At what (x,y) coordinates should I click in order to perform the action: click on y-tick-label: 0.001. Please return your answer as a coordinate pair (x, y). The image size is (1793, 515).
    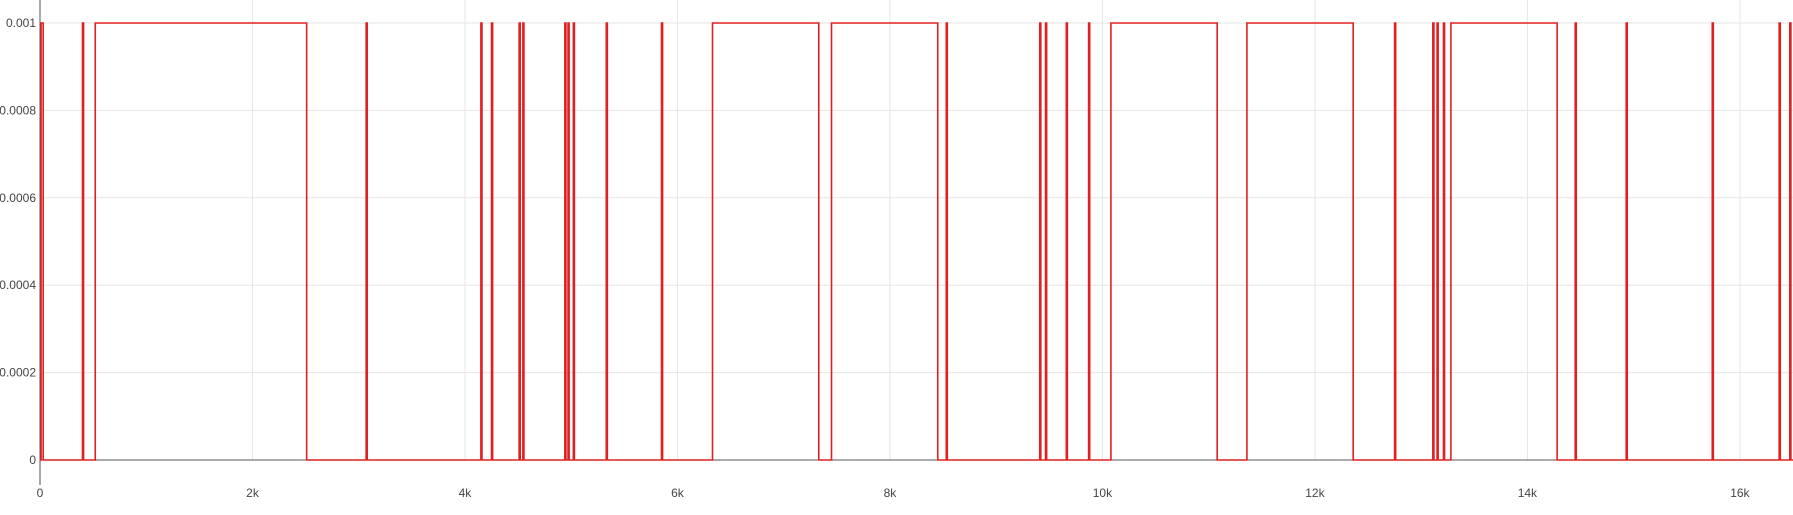
    Looking at the image, I should click on (21, 23).